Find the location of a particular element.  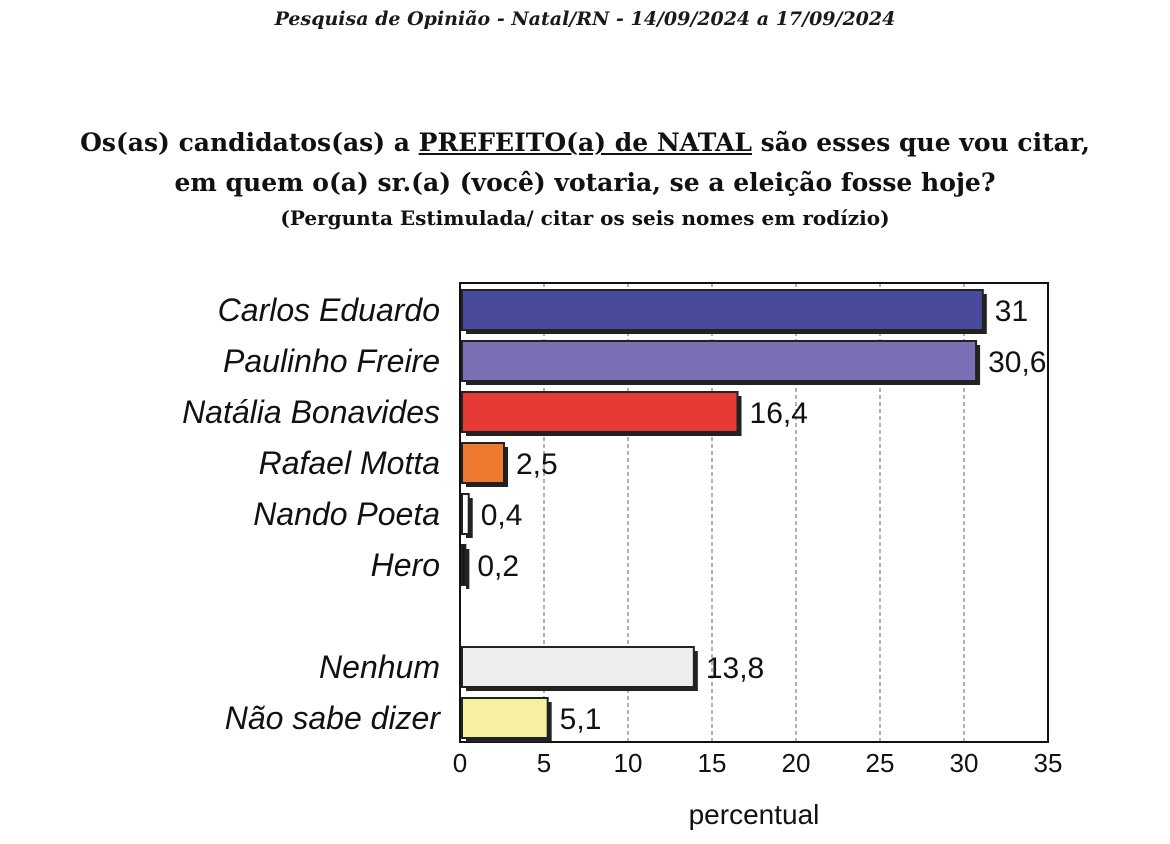

value-label: 13,8 is located at coordinates (735, 668).